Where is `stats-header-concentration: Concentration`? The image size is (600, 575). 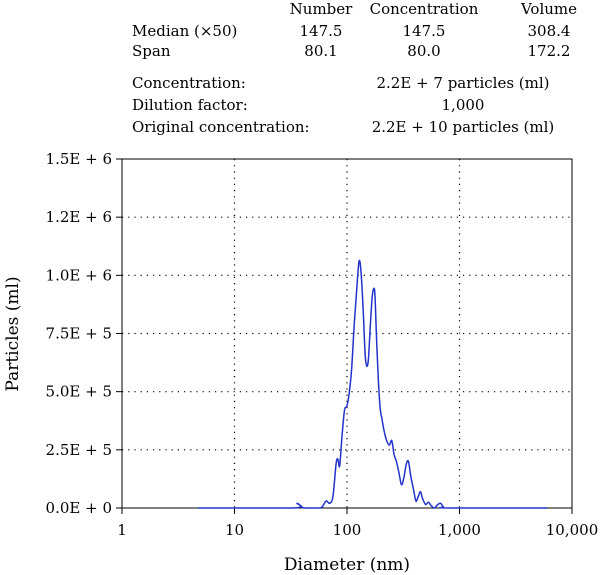 stats-header-concentration: Concentration is located at coordinates (424, 9).